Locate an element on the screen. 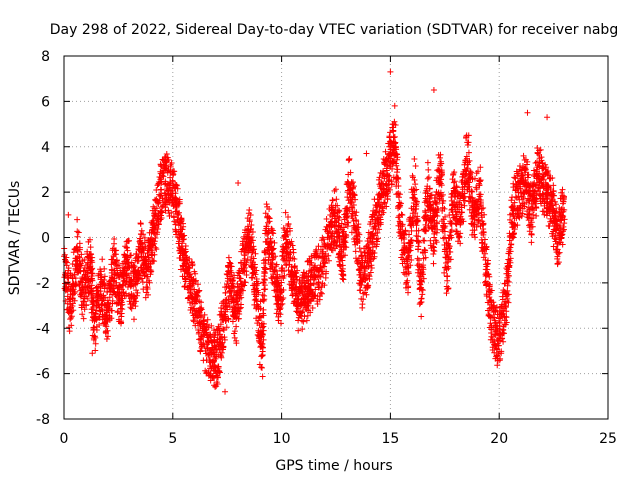  y-tick-label: 2 is located at coordinates (45, 193).